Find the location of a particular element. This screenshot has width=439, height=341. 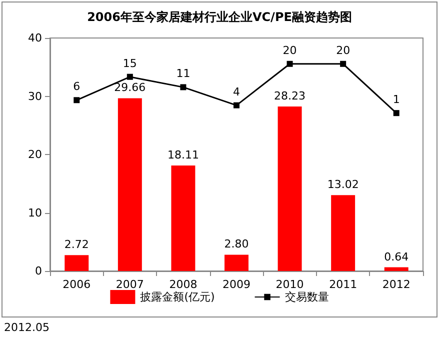

data-label: 2.72 is located at coordinates (76, 245).